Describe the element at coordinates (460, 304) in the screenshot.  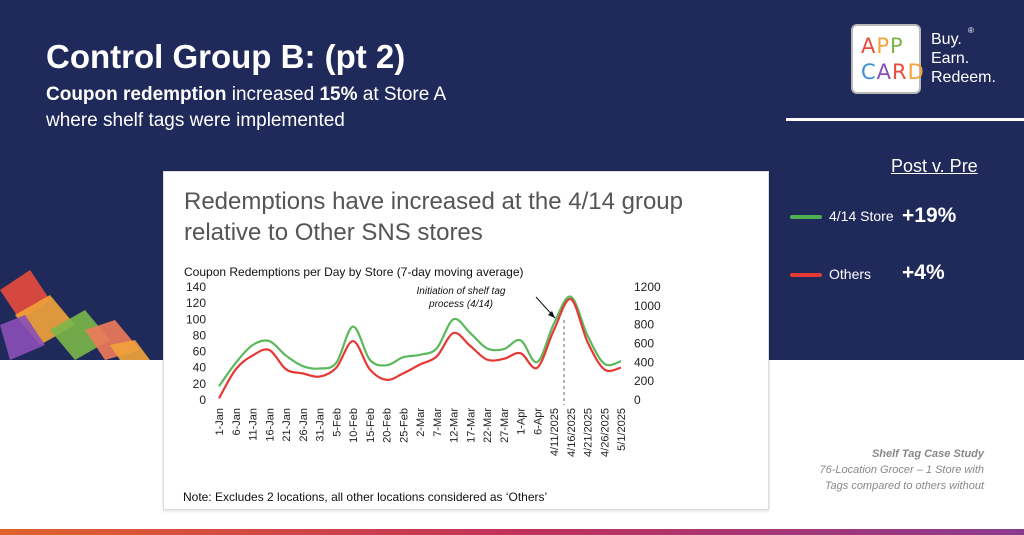
I see `annotation-label-line-2: process (4/14)` at that location.